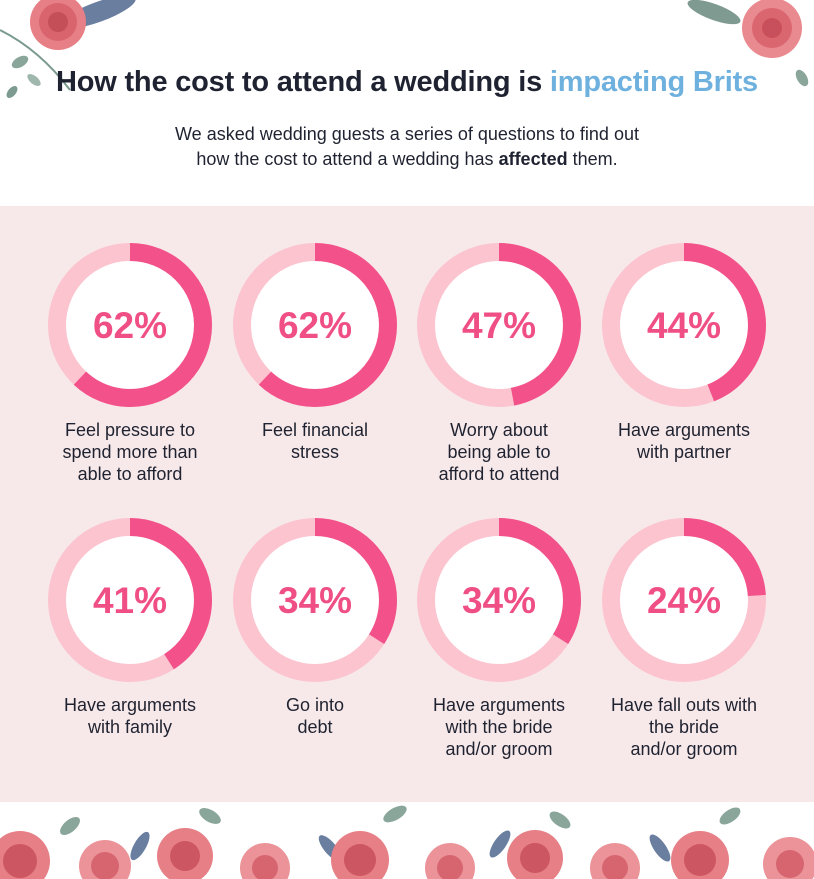 Image resolution: width=814 pixels, height=879 pixels. I want to click on donut-item: 62% Feel financial stress, so click(315, 353).